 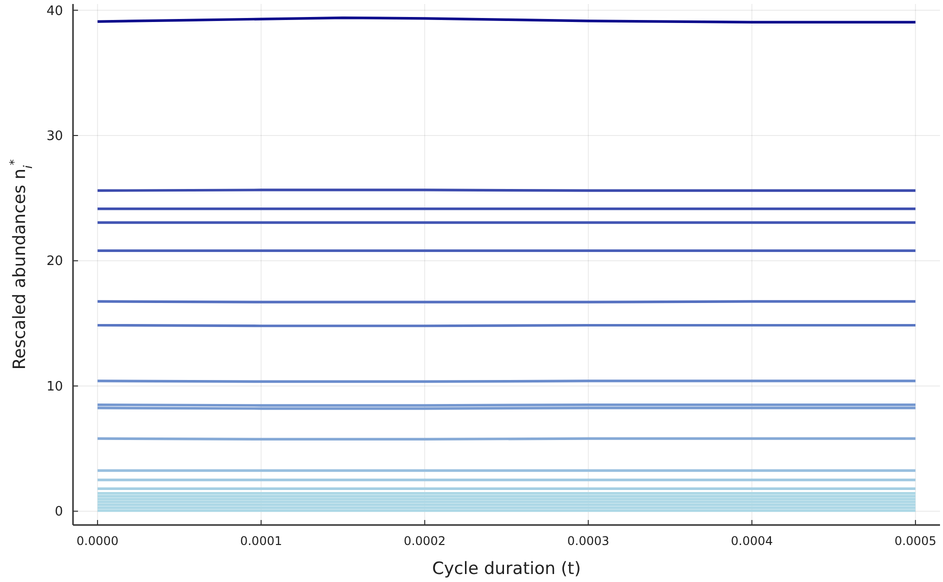 What do you see at coordinates (97, 541) in the screenshot?
I see `x-tick-label: 0.0000` at bounding box center [97, 541].